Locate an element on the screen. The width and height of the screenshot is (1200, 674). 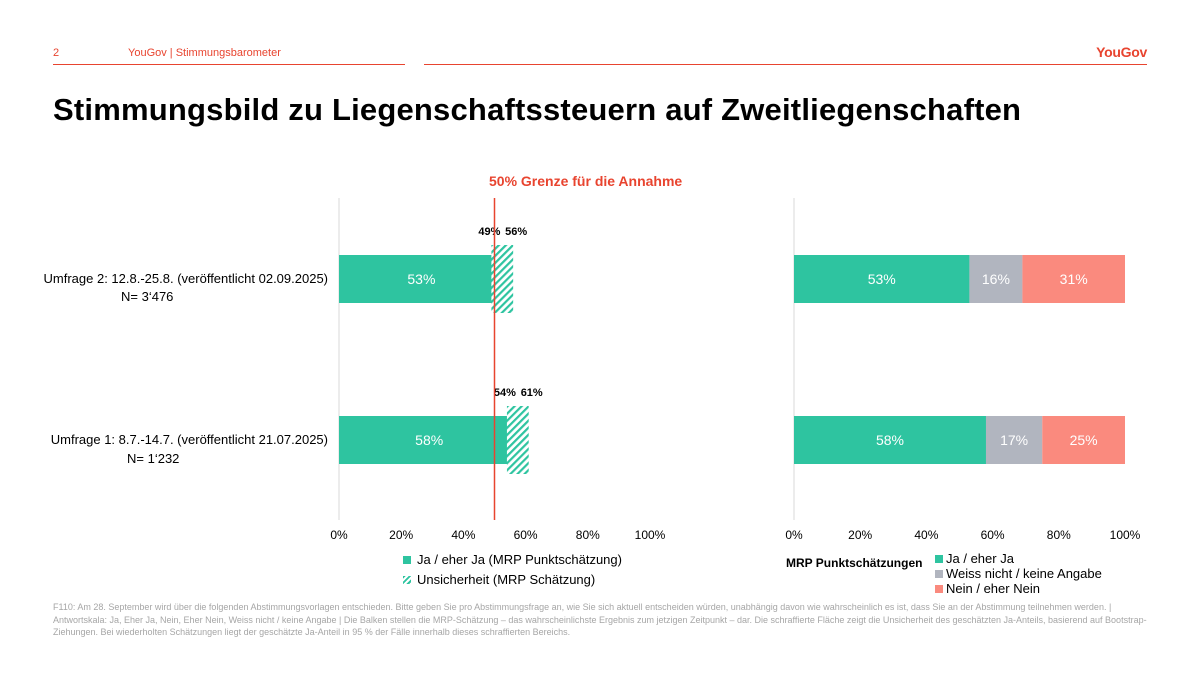
stacked-bar-nein-label: 25% is located at coordinates (1084, 440).